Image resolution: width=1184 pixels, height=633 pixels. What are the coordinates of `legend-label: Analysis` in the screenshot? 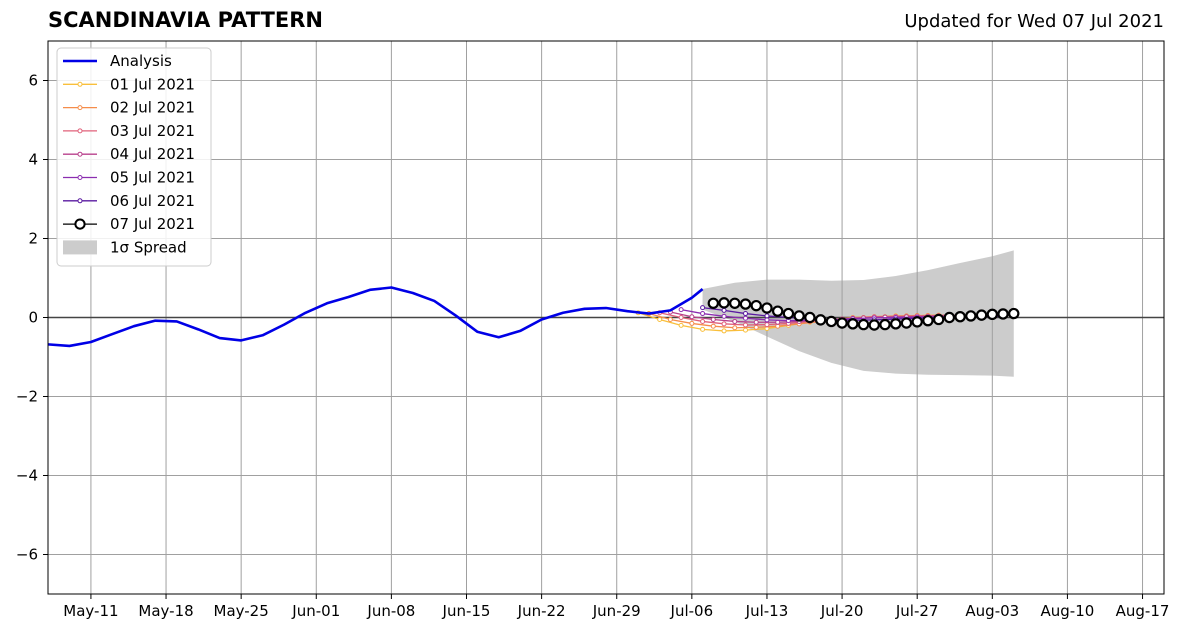 It's located at (141, 61).